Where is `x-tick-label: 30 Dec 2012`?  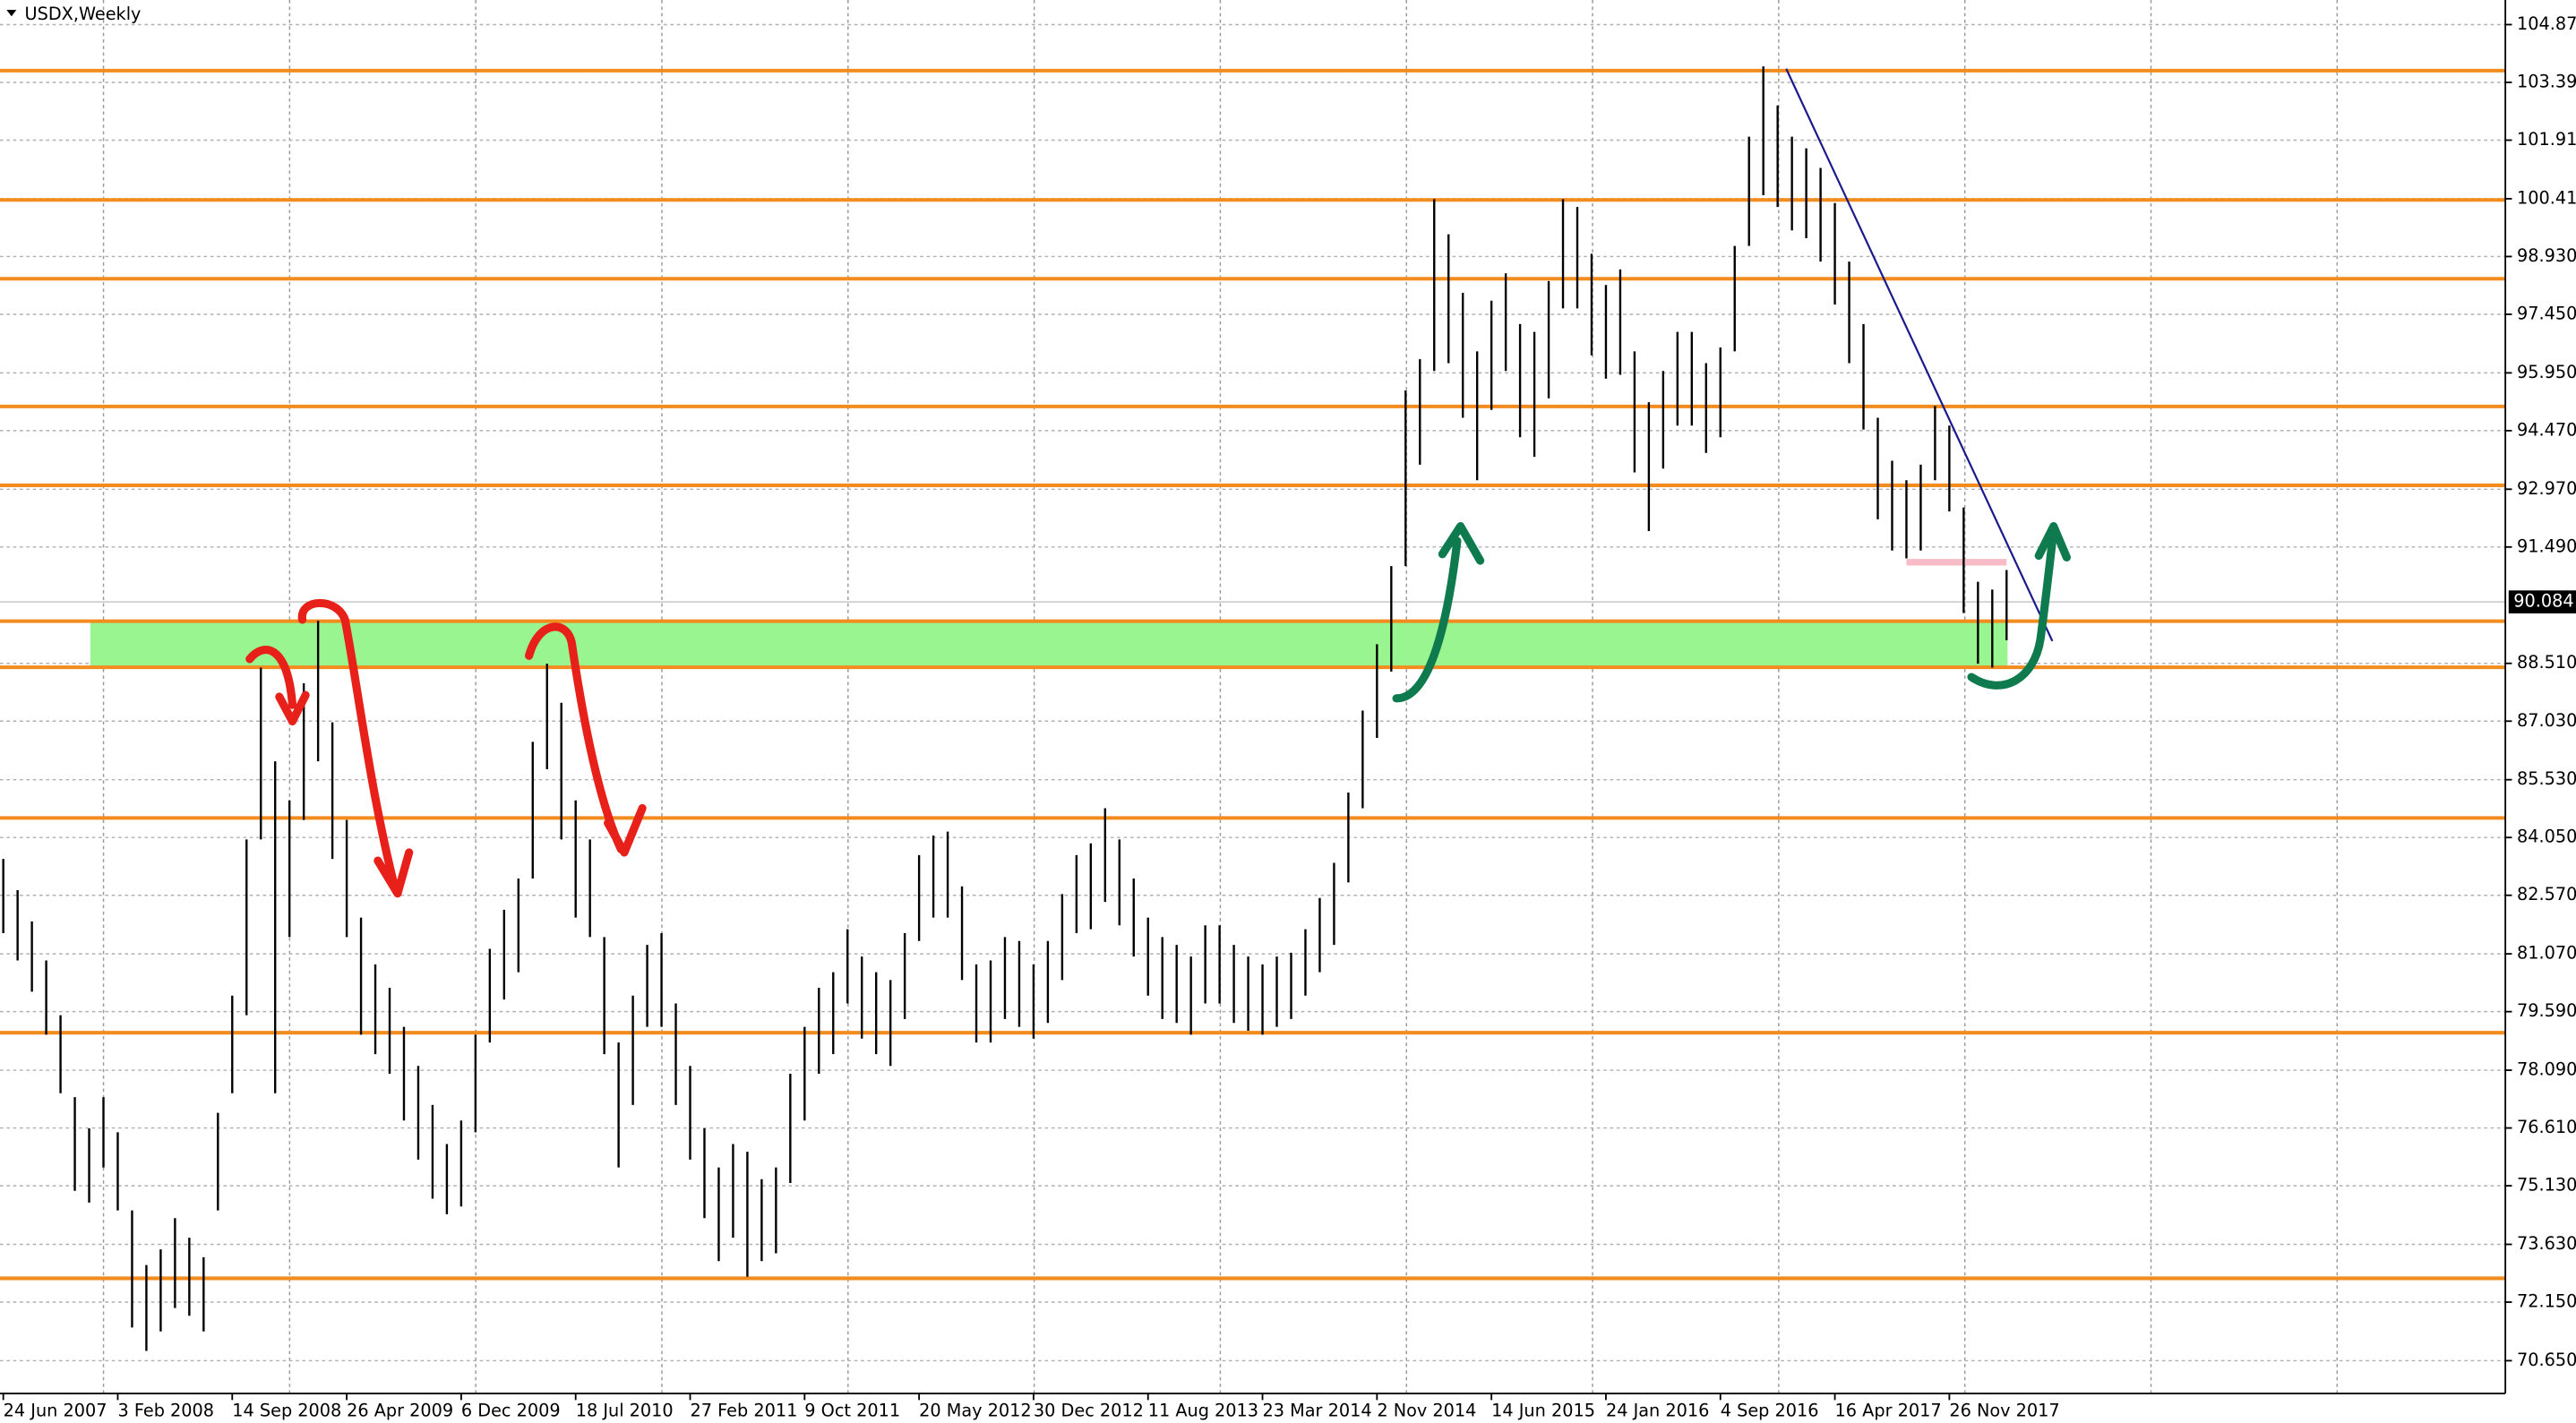
x-tick-label: 30 Dec 2012 is located at coordinates (1089, 1411).